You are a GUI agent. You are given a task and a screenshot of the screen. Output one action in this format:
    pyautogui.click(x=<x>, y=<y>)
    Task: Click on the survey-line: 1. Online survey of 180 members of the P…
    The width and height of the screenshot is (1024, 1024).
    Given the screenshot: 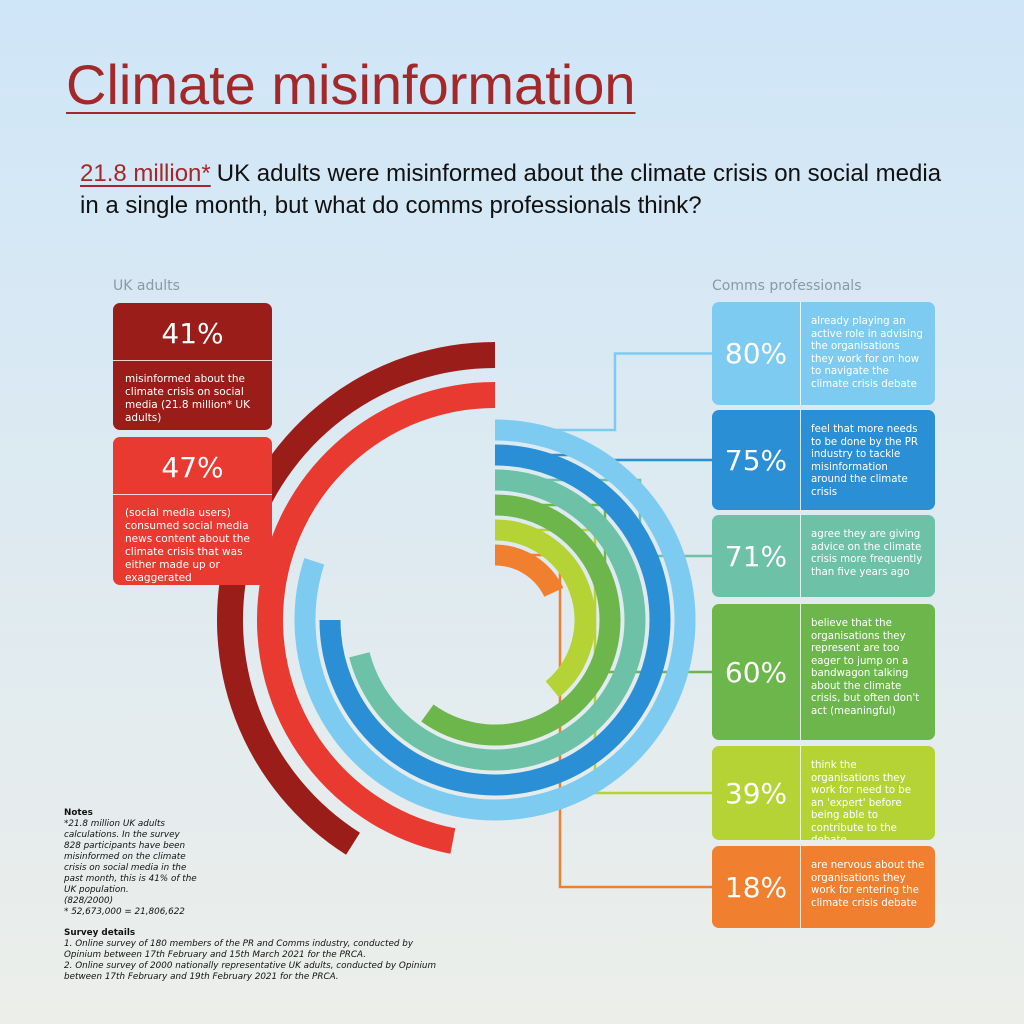 What is the action you would take?
    pyautogui.click(x=239, y=949)
    